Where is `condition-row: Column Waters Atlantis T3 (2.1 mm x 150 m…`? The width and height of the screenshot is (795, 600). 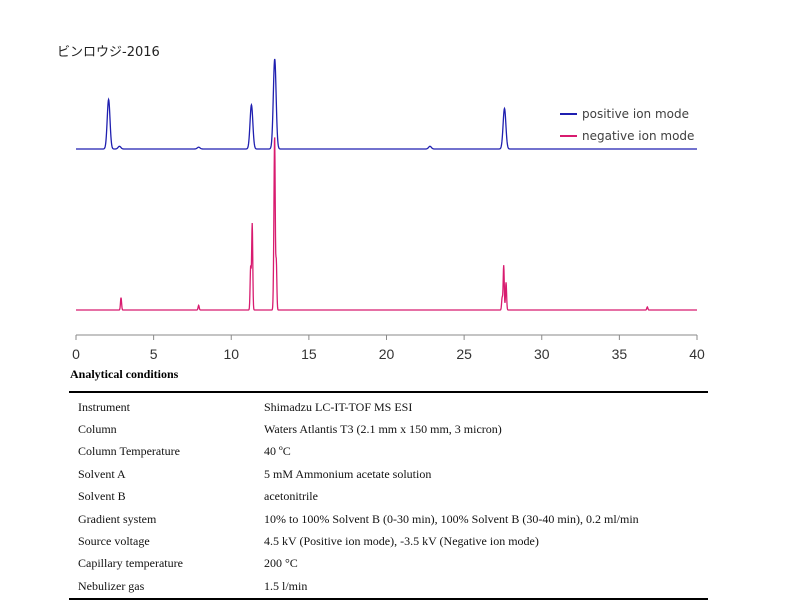
condition-row: Column Waters Atlantis T3 (2.1 mm x 150 m… is located at coordinates (388, 429).